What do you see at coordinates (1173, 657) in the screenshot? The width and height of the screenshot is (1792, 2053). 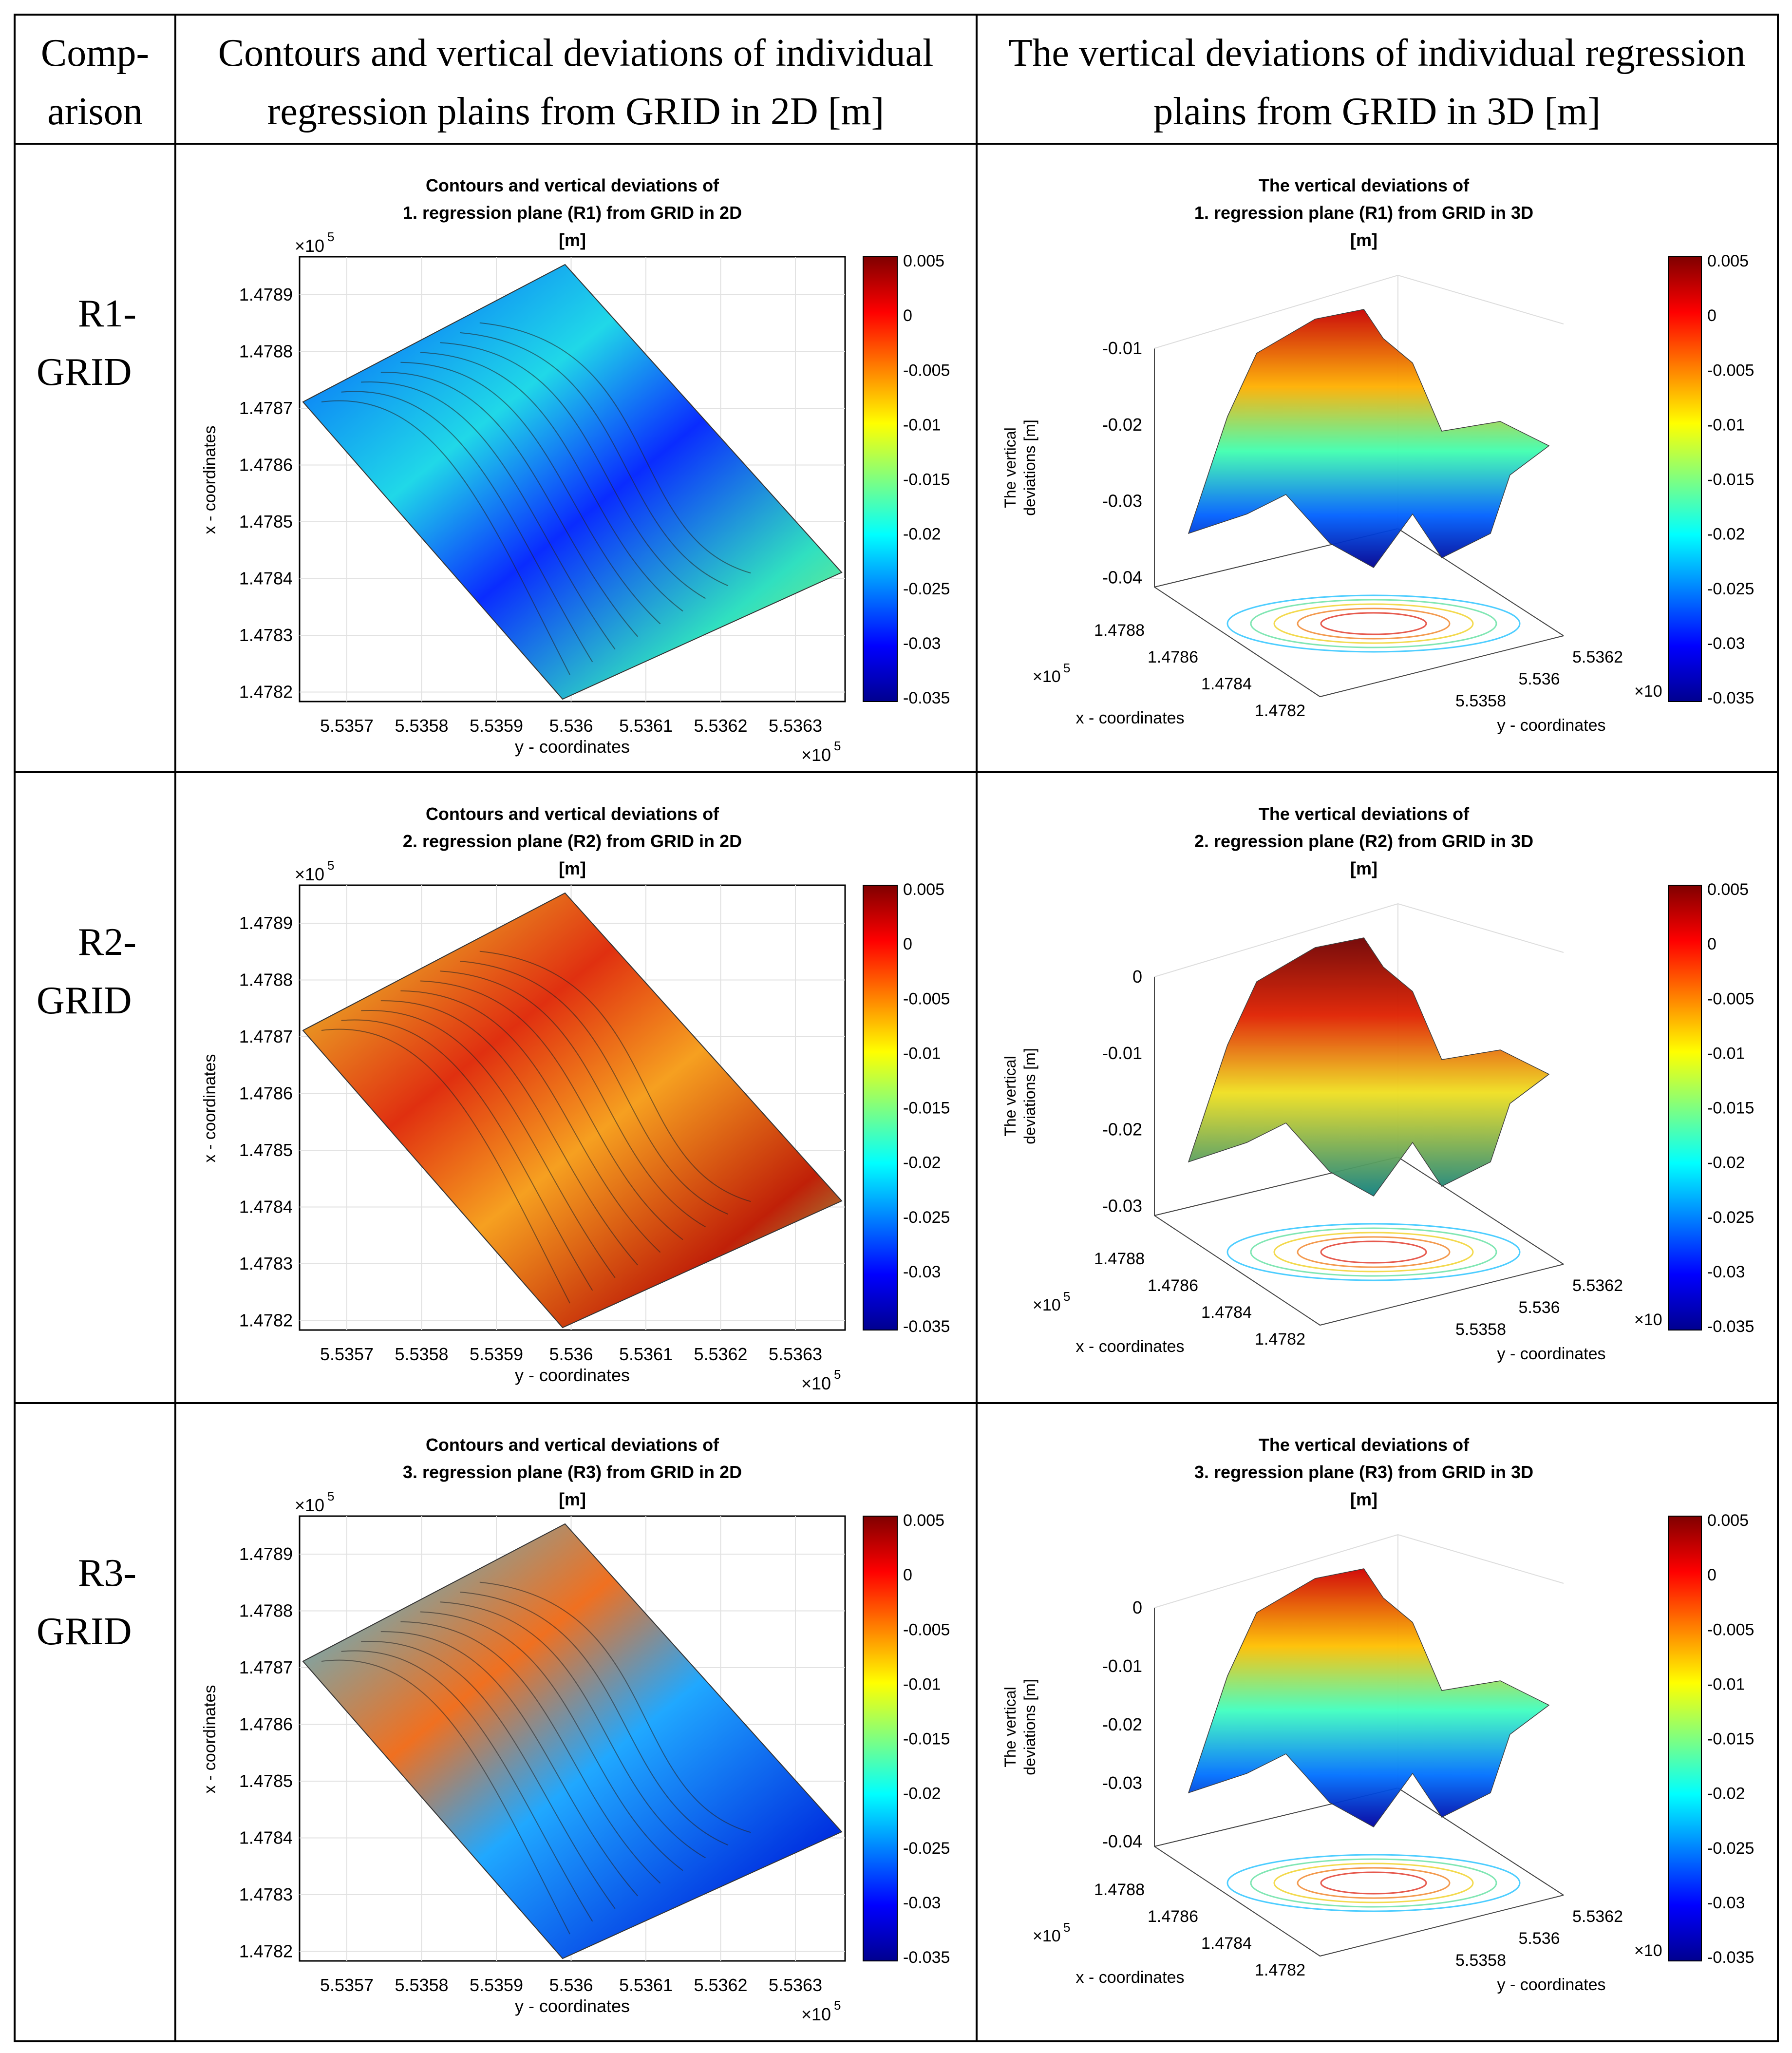 I see `x-tick-label-3d: 1.4786` at bounding box center [1173, 657].